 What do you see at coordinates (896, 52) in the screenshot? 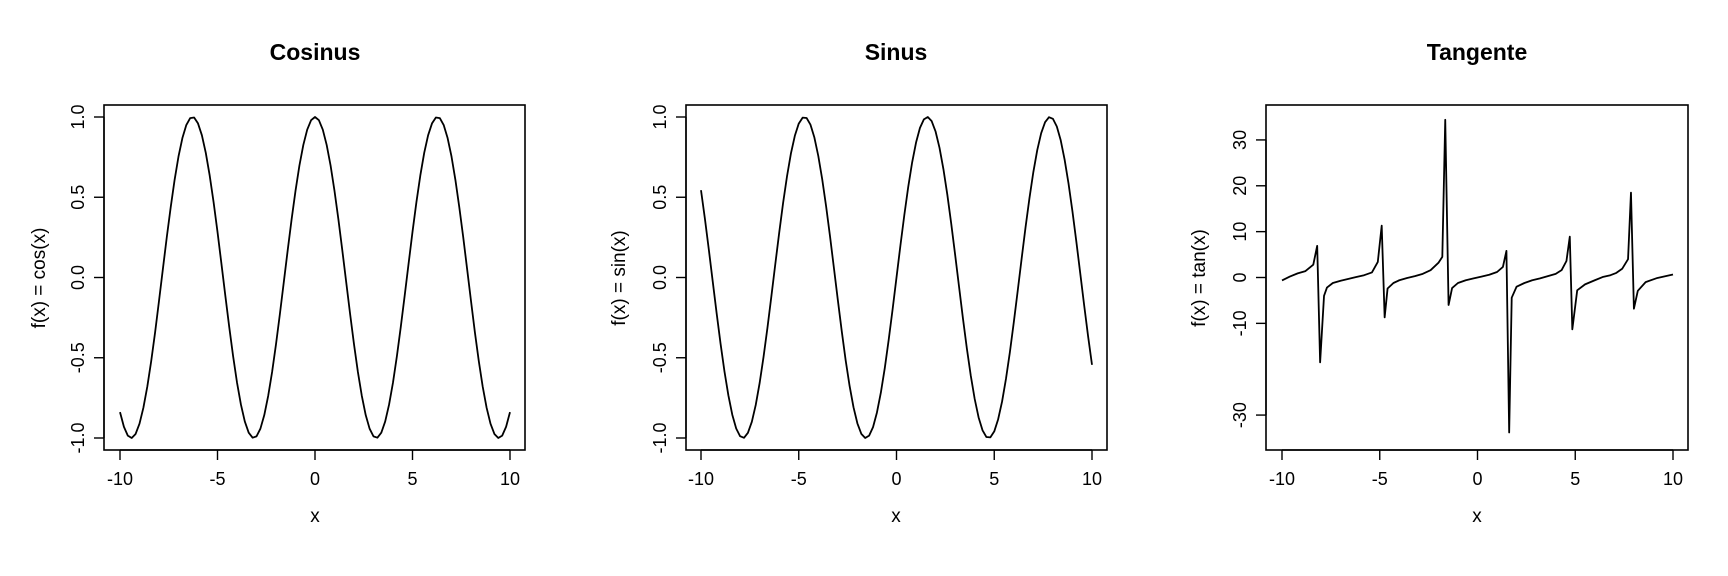
I see `chart-title: Sinus` at bounding box center [896, 52].